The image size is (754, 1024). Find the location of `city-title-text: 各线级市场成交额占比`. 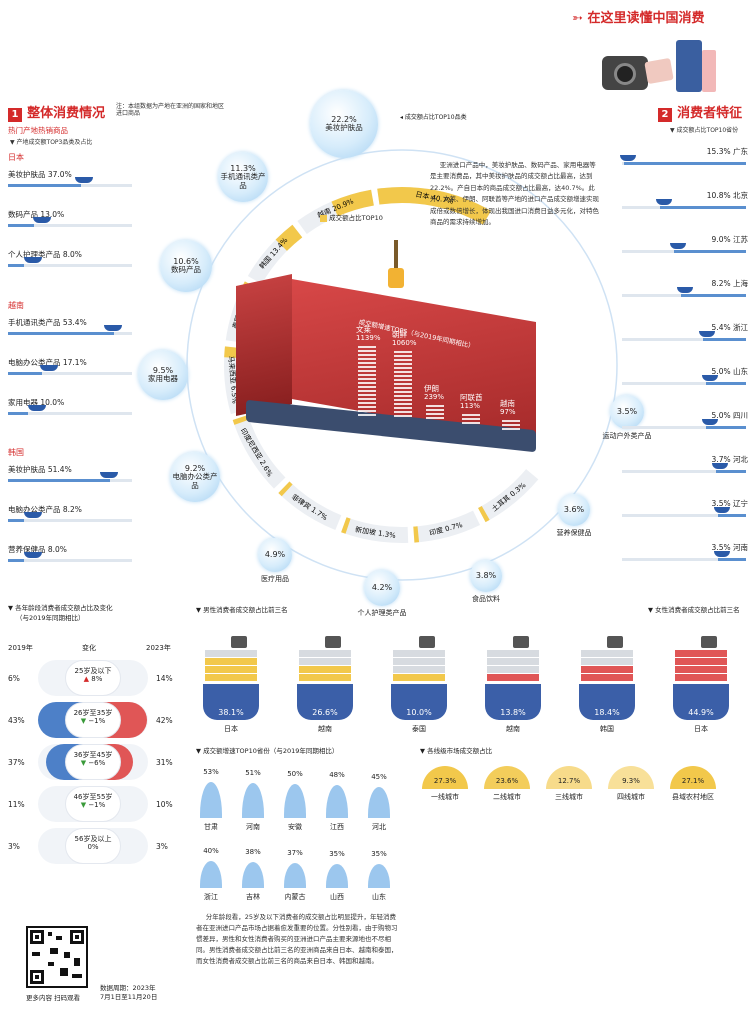

city-title-text: 各线级市场成交额占比 is located at coordinates (460, 751).